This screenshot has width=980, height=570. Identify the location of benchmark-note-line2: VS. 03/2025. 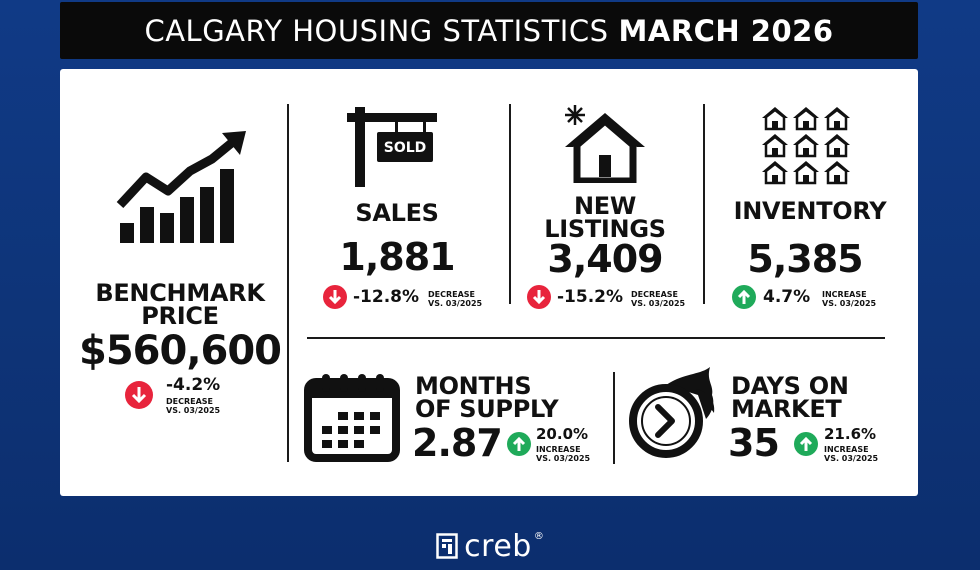
(193, 410).